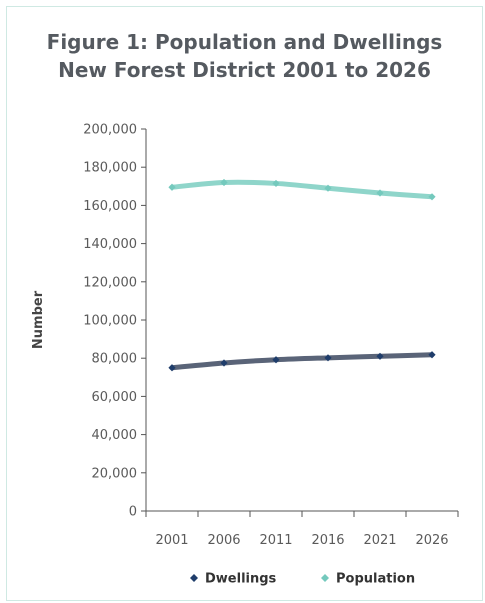  What do you see at coordinates (115, 473) in the screenshot?
I see `y-tick-label: 20,000` at bounding box center [115, 473].